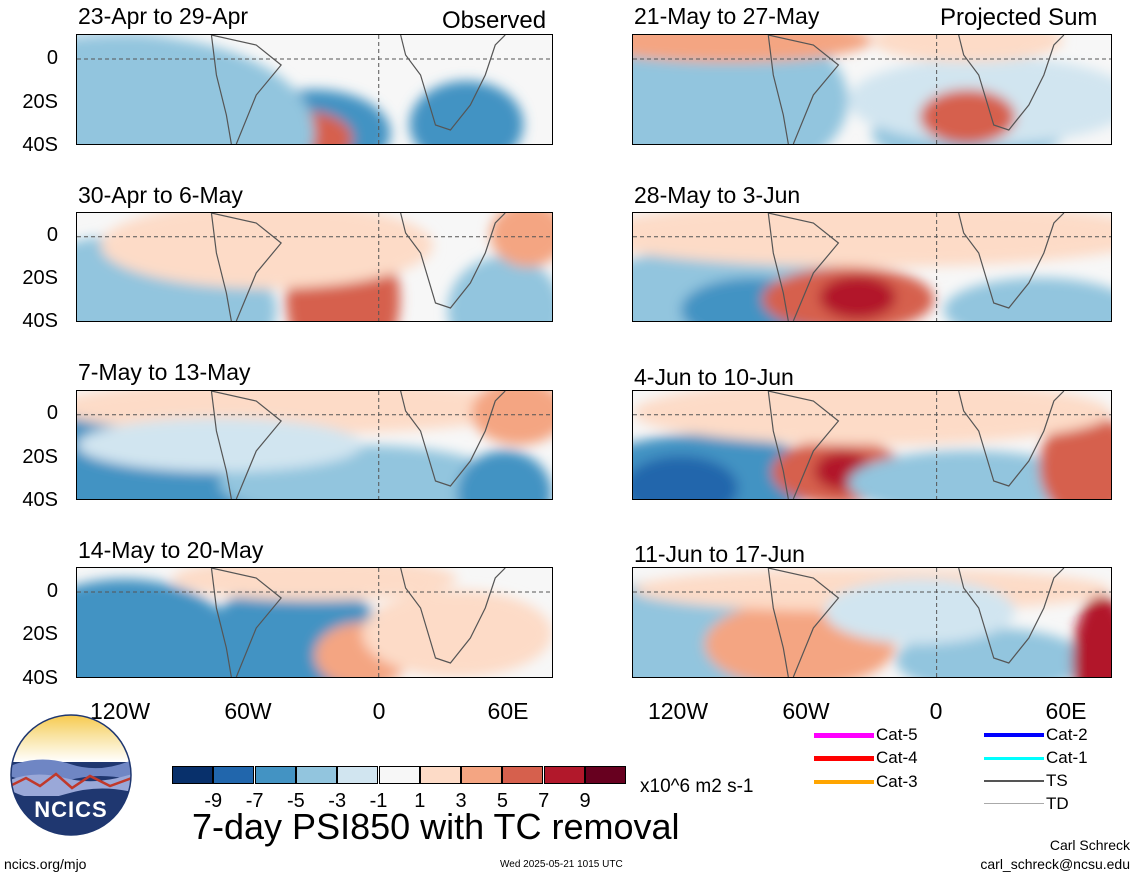 The image size is (1135, 879). Describe the element at coordinates (399, 789) in the screenshot. I see `colorbar: -9 -7 -5 -3 -1 1 3 5 7 9` at that location.